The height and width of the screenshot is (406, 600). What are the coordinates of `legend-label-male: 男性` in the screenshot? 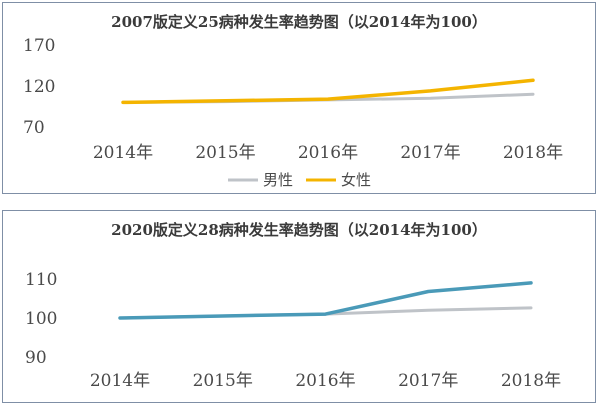 It's located at (278, 180).